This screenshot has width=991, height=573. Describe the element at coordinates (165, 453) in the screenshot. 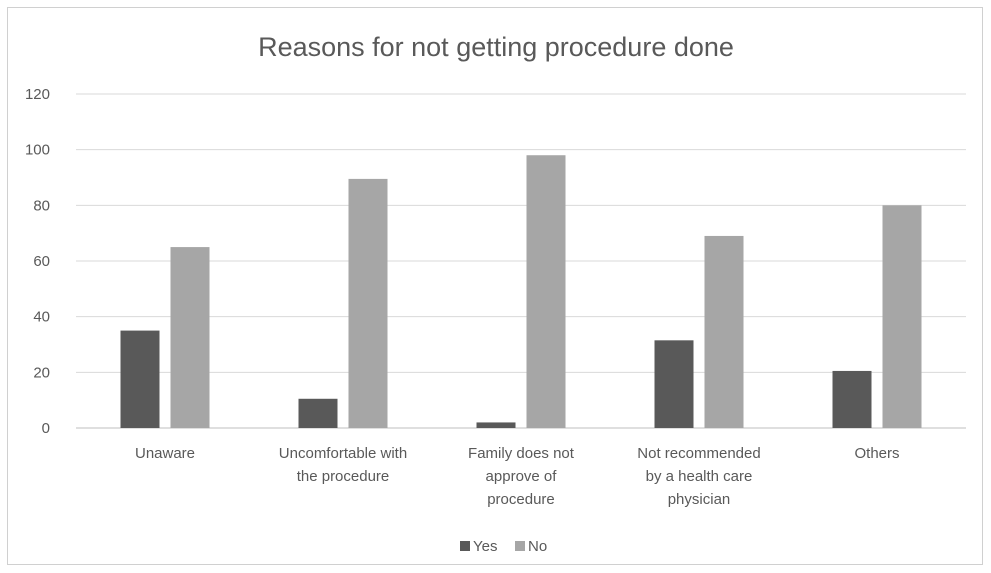

I see `category-label: Unaware` at that location.